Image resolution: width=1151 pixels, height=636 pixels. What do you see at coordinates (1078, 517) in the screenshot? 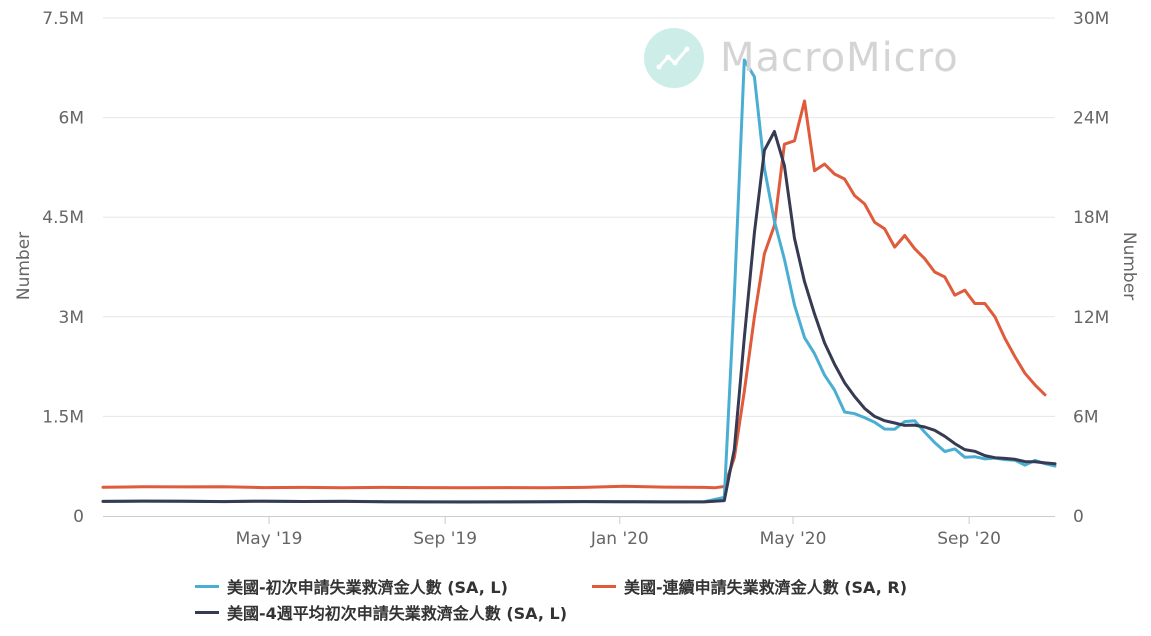
I see `right-tick-label: 0` at bounding box center [1078, 517].